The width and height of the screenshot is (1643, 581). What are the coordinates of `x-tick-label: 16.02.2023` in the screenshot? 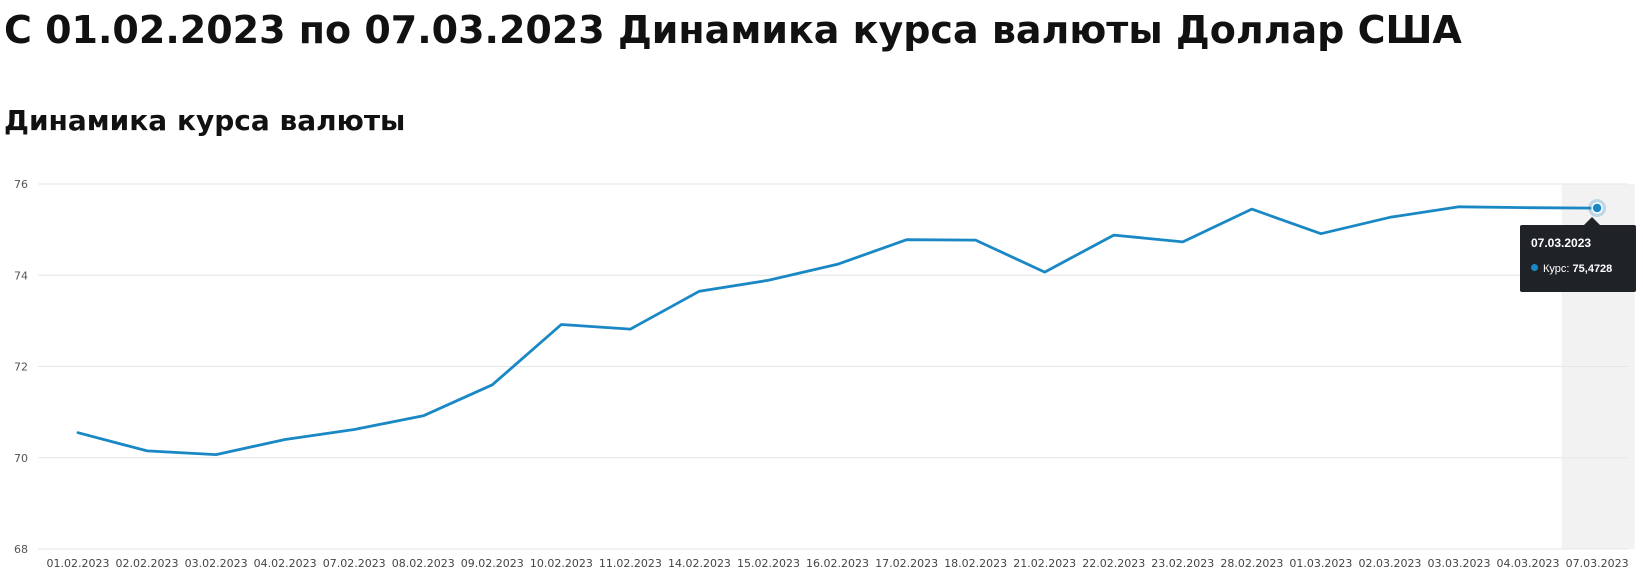 It's located at (837, 563).